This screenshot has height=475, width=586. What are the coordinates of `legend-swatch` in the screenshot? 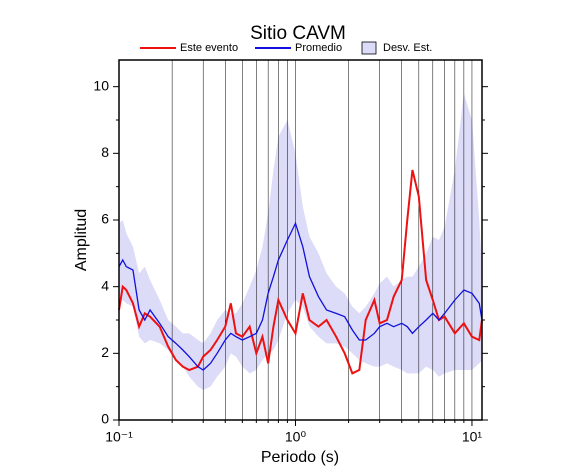 It's located at (369, 48).